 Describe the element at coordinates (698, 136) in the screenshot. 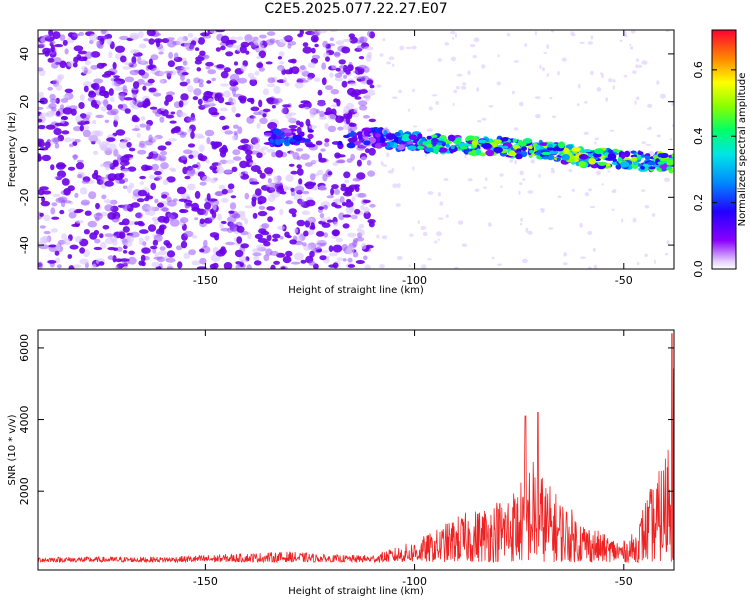

I see `colorbar-tick-label: 0.4` at that location.